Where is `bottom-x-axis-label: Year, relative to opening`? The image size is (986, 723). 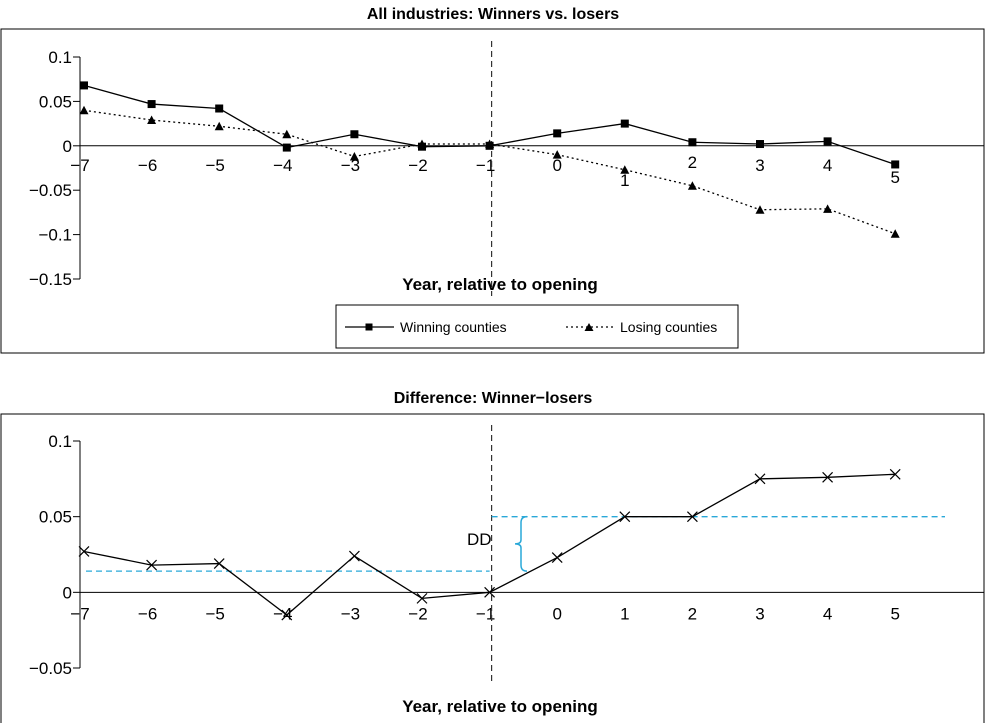
bottom-x-axis-label: Year, relative to opening is located at coordinates (500, 706).